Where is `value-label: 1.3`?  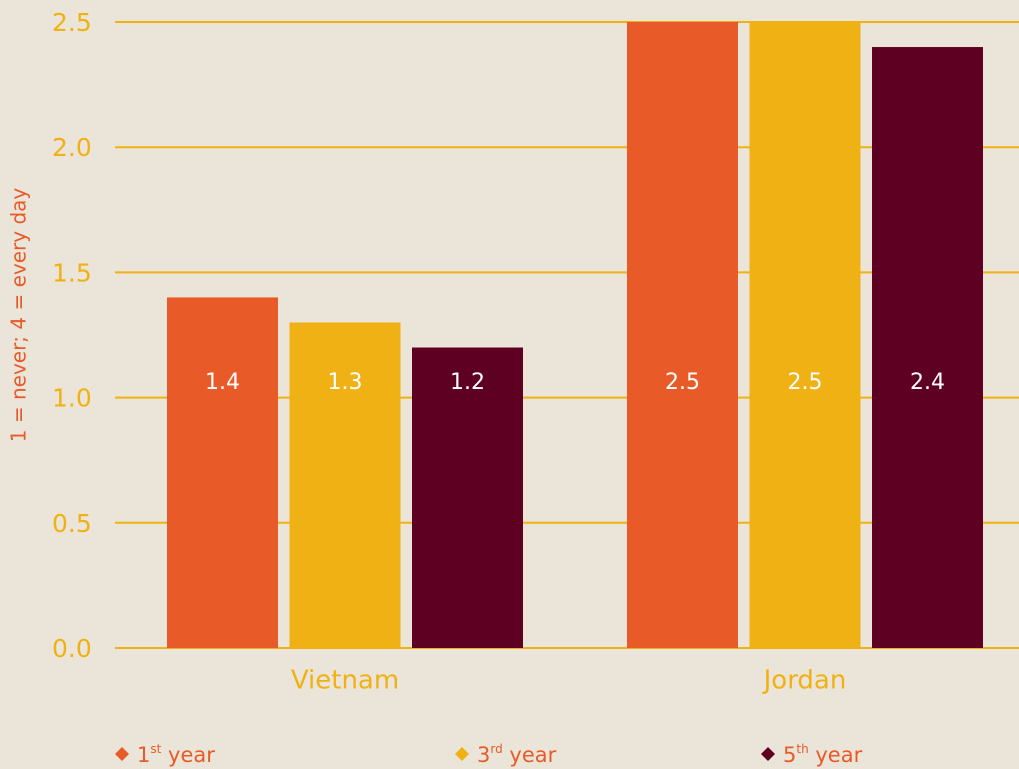
value-label: 1.3 is located at coordinates (345, 382).